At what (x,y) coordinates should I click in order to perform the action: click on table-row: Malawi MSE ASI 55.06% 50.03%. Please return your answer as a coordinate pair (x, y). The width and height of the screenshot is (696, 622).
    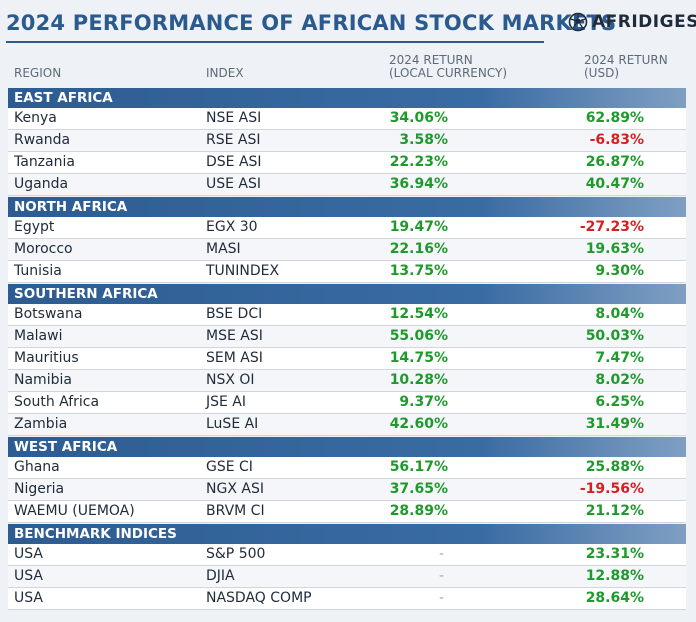
    Looking at the image, I should click on (347, 337).